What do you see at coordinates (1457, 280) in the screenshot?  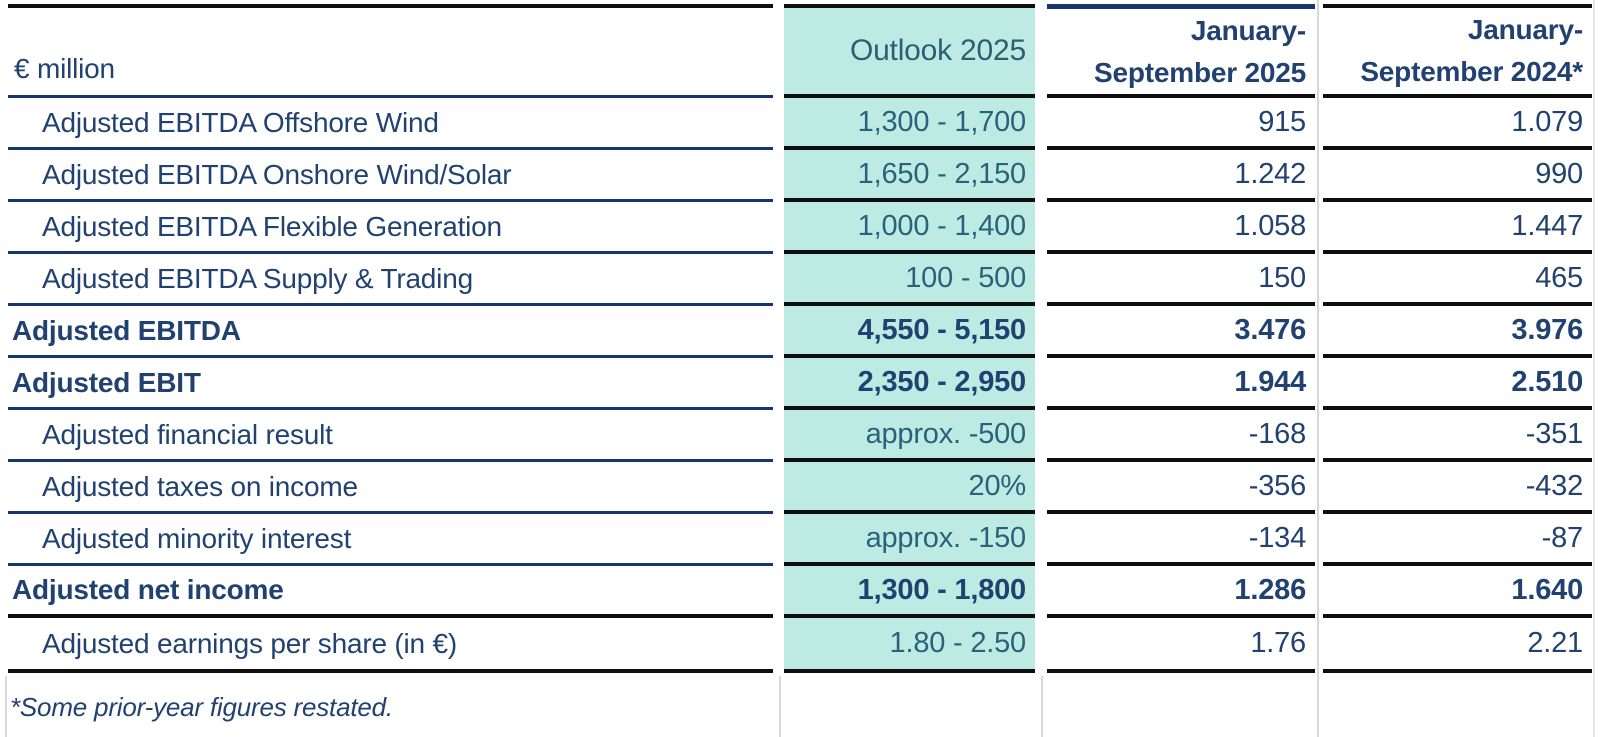 I see `prior-value-cell: 465` at bounding box center [1457, 280].